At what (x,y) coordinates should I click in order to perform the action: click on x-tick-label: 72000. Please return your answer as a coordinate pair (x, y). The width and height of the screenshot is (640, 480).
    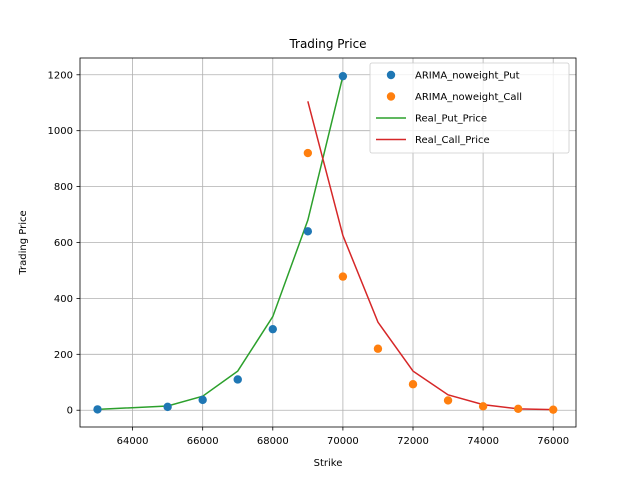
    Looking at the image, I should click on (413, 441).